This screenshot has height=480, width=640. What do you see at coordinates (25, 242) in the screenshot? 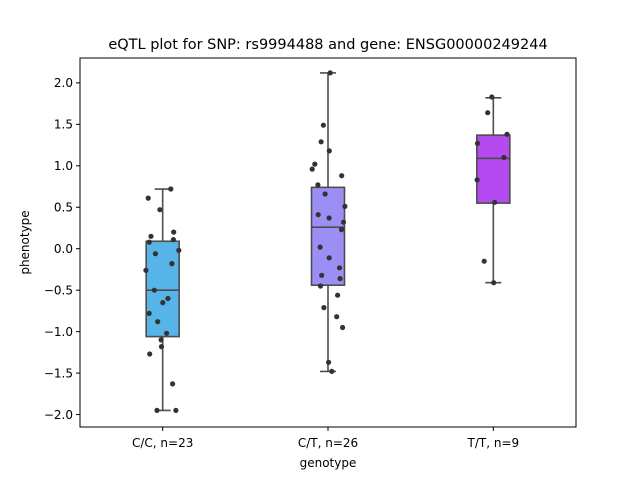
I see `y-axis-label: phenotype` at bounding box center [25, 242].